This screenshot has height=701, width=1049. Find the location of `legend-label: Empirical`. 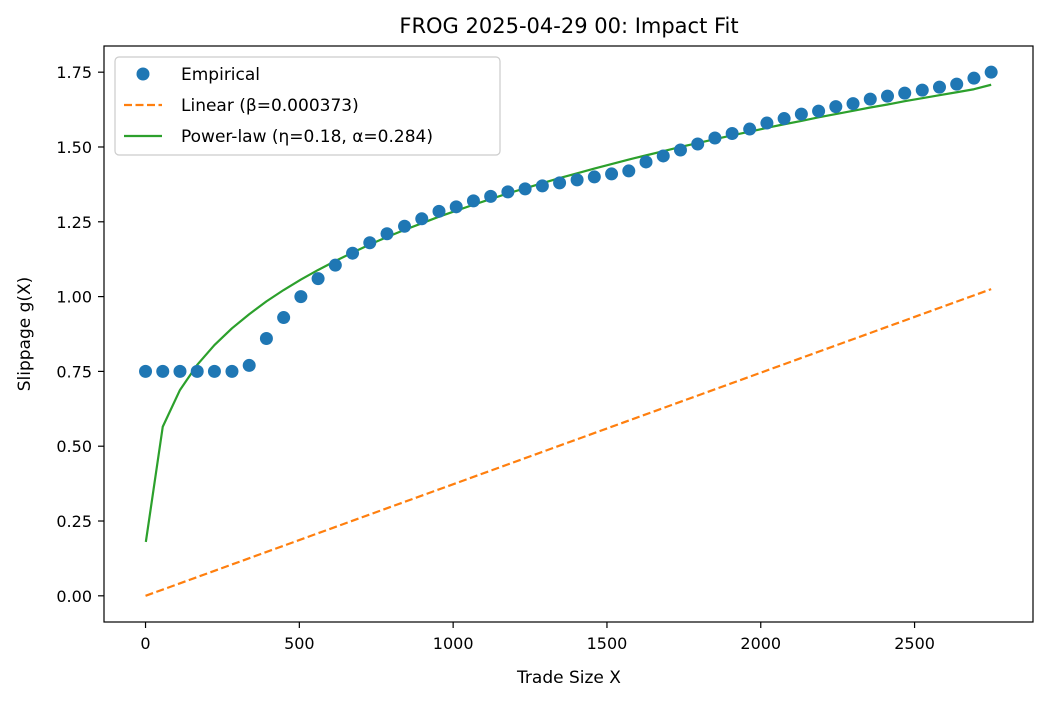

legend-label: Empirical is located at coordinates (220, 75).